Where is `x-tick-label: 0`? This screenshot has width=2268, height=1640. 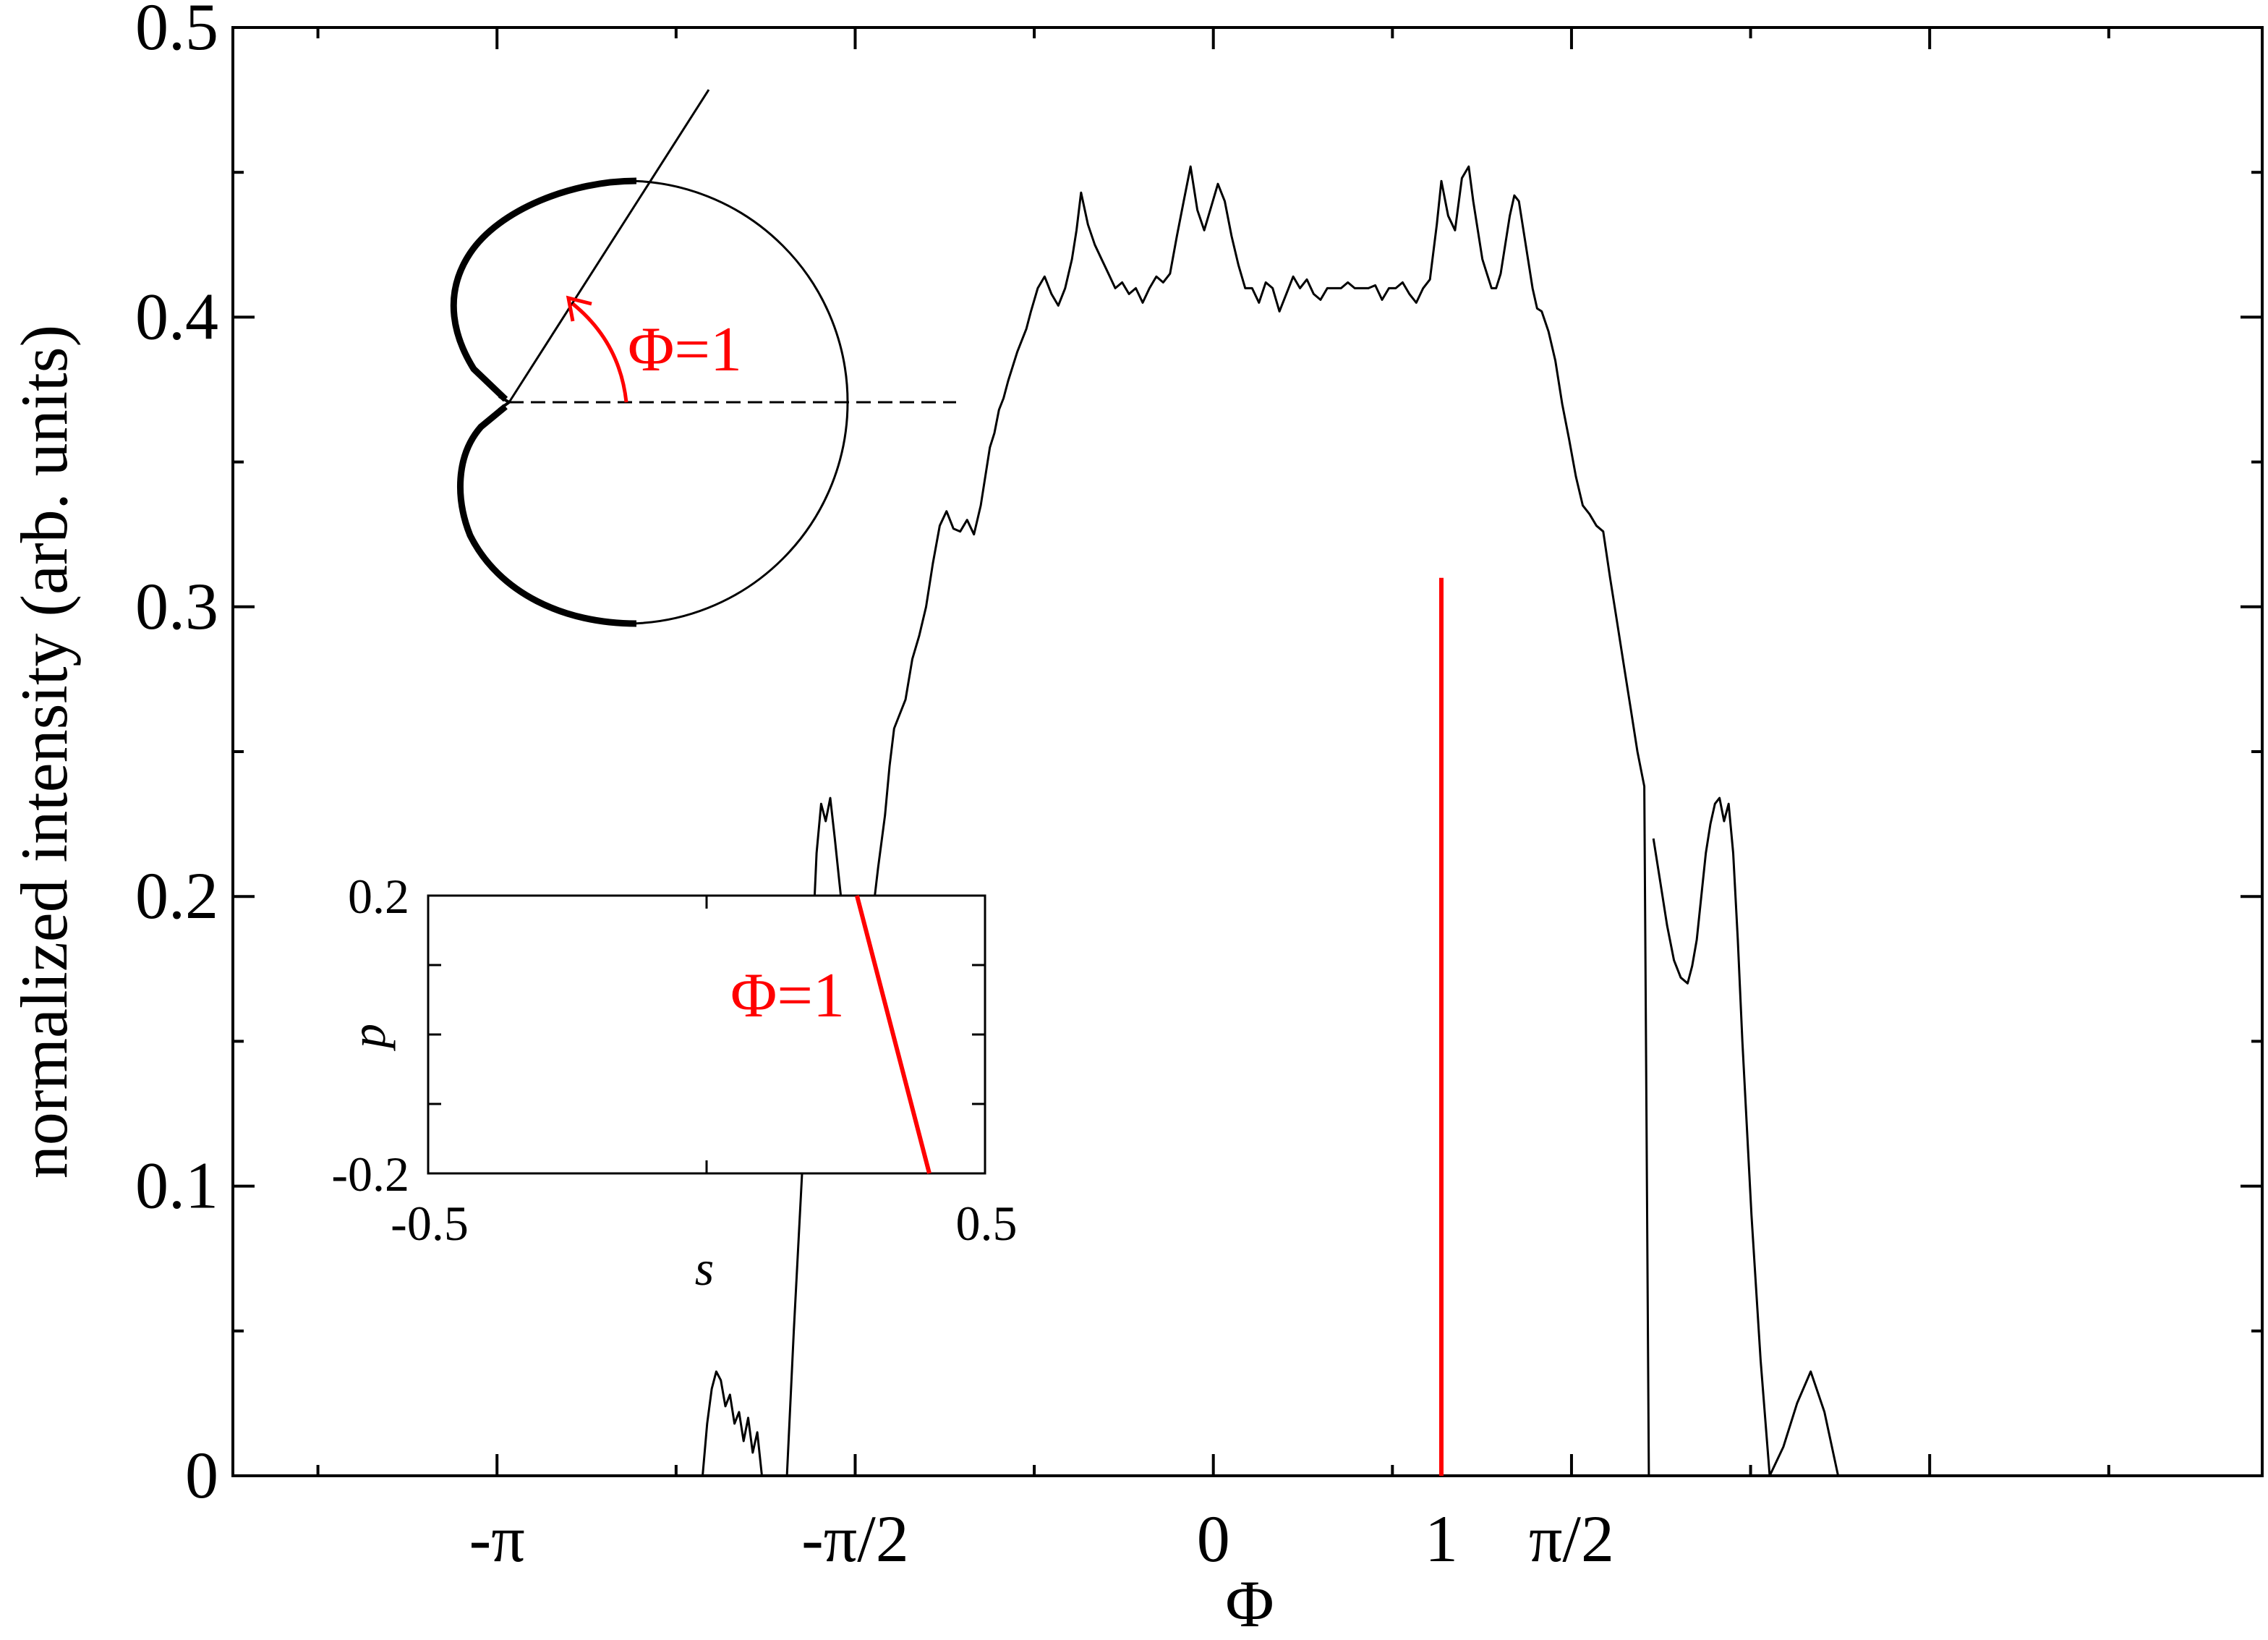
x-tick-label: 0 is located at coordinates (1213, 1539).